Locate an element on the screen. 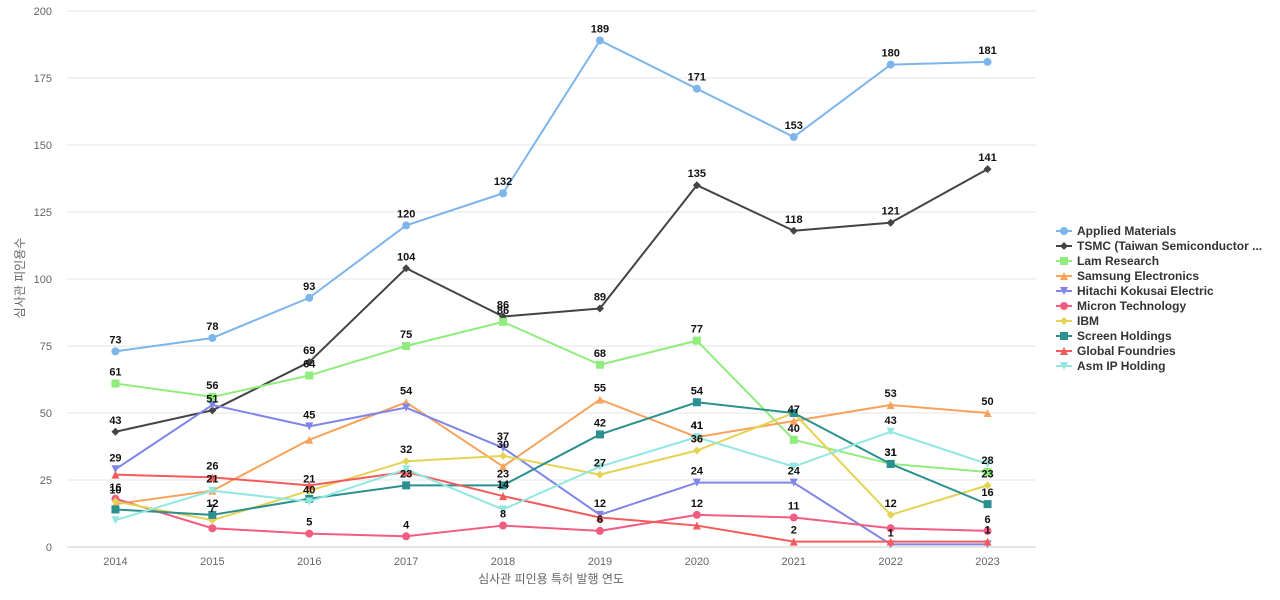 This screenshot has width=1280, height=600. data-label: 21 is located at coordinates (309, 480).